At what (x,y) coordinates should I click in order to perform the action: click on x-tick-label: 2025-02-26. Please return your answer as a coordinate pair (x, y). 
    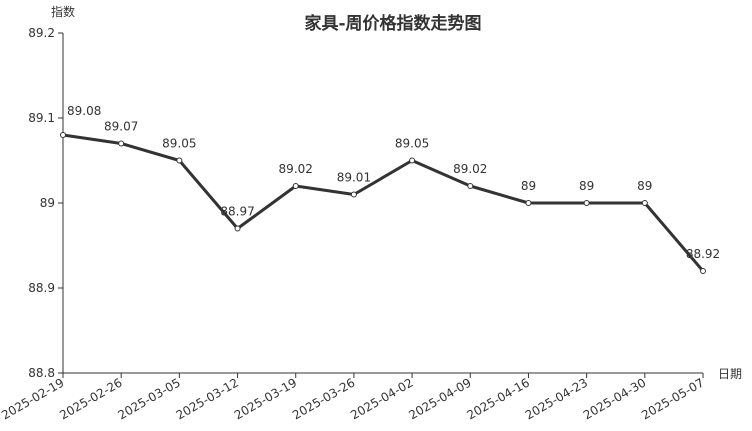
    Looking at the image, I should click on (90, 398).